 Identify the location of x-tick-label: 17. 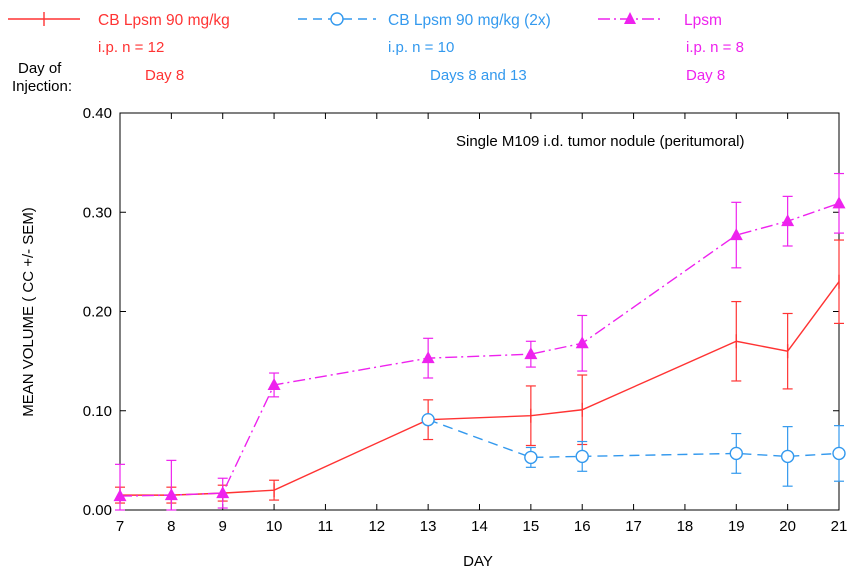
(633, 526).